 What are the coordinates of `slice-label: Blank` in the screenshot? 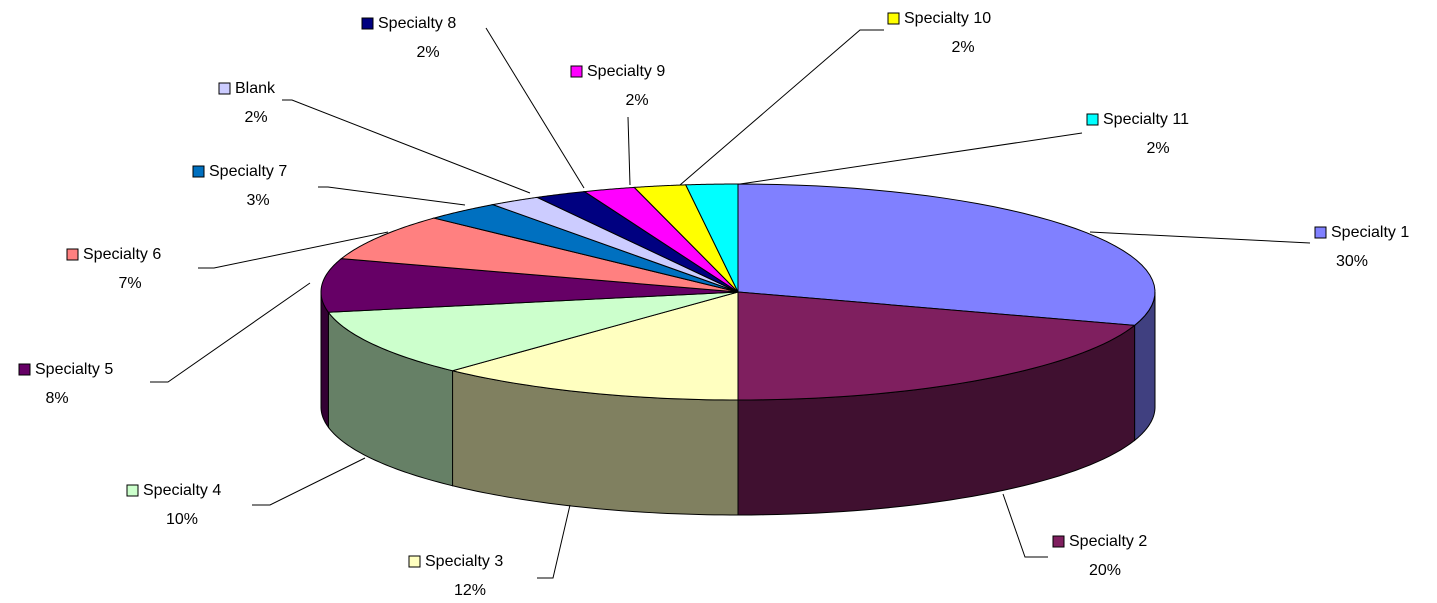 It's located at (255, 88).